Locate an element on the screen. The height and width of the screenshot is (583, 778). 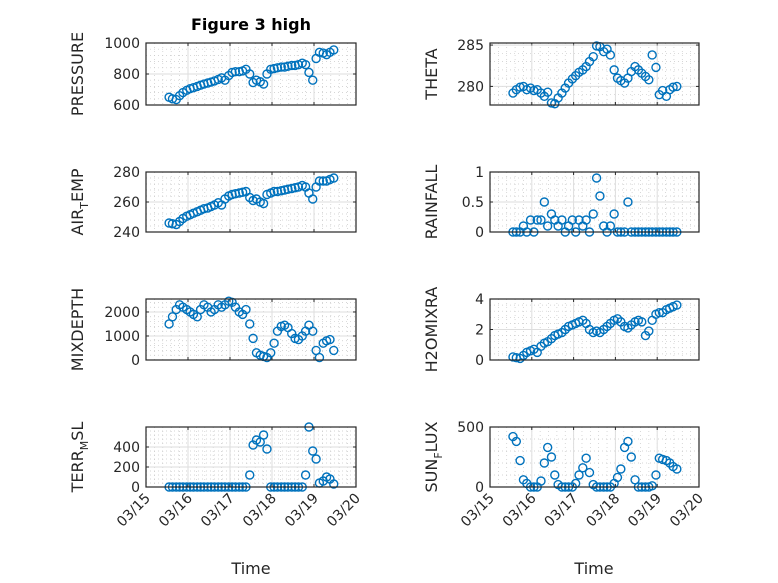
y-axis-label: RAINFALL is located at coordinates (431, 202).